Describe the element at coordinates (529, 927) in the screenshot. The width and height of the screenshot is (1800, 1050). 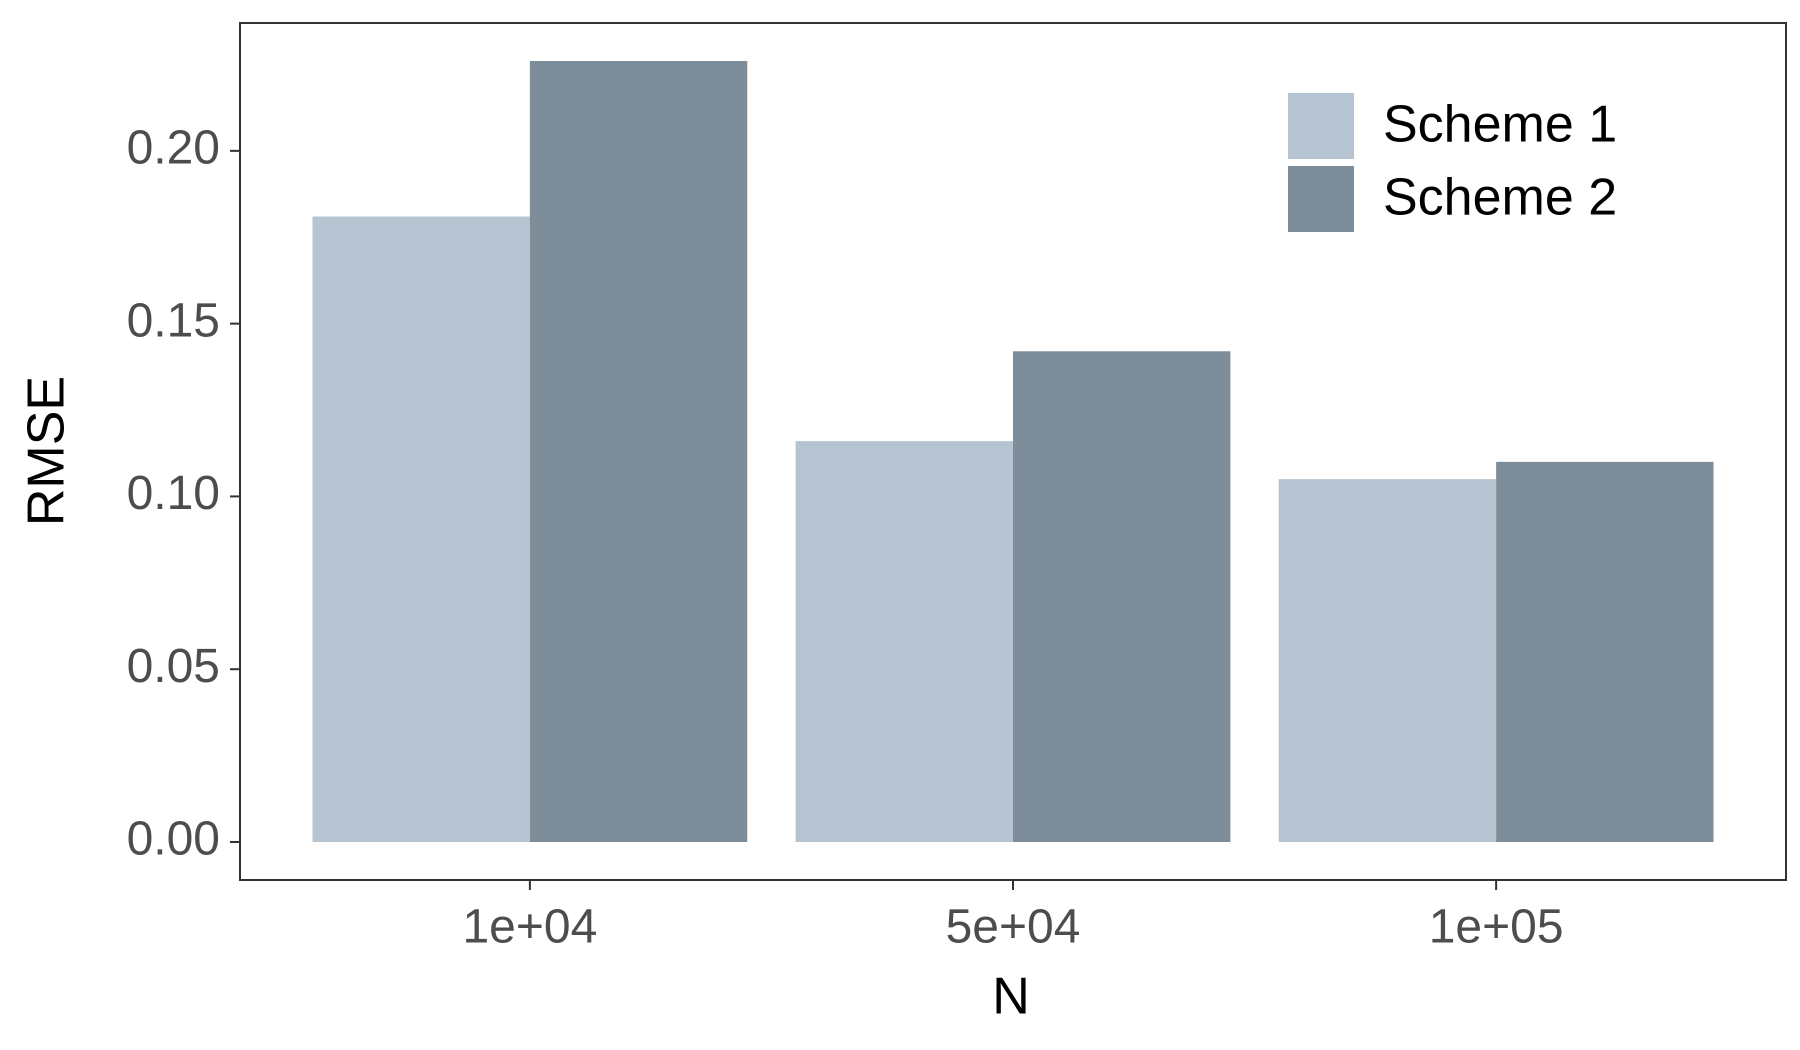
I see `x-tick-label: 1e+04` at that location.